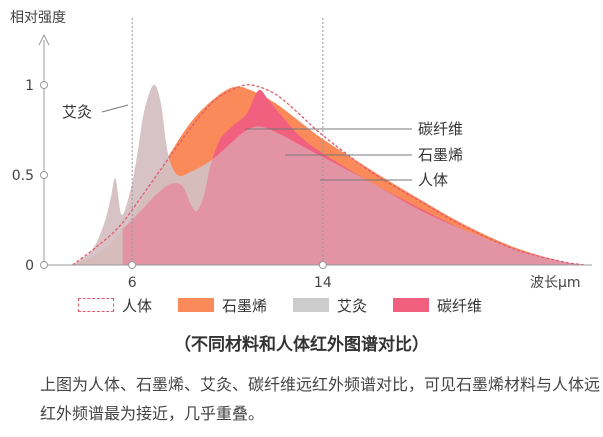 The height and width of the screenshot is (437, 603). I want to click on annotation-leader, so click(115, 108).